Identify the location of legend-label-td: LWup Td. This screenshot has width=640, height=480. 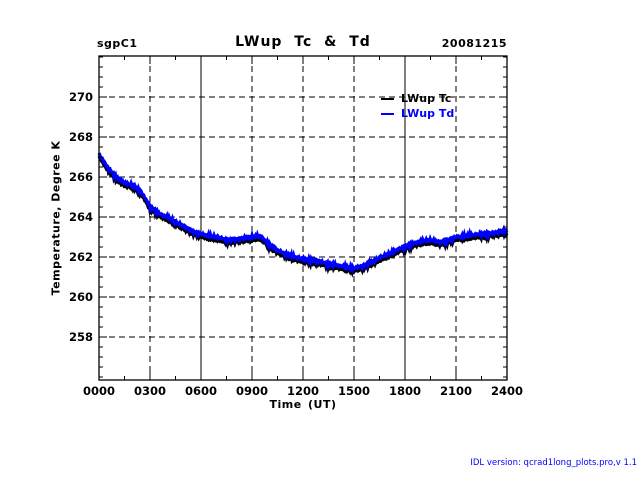
(428, 113).